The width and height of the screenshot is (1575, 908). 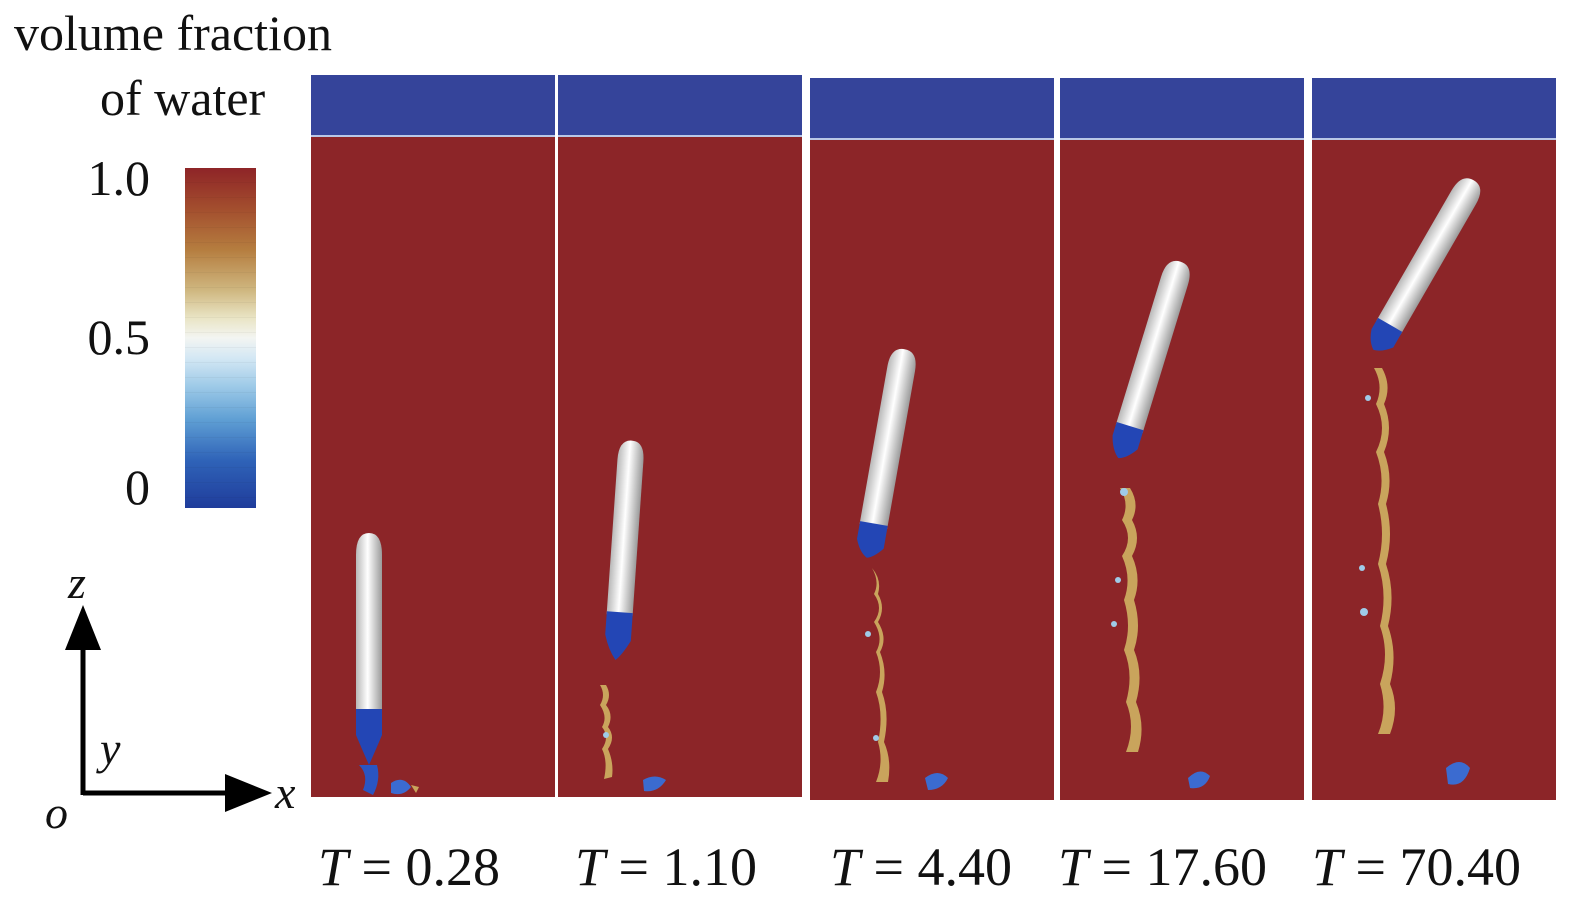 I want to click on coordinate-axes, so click(x=168, y=708).